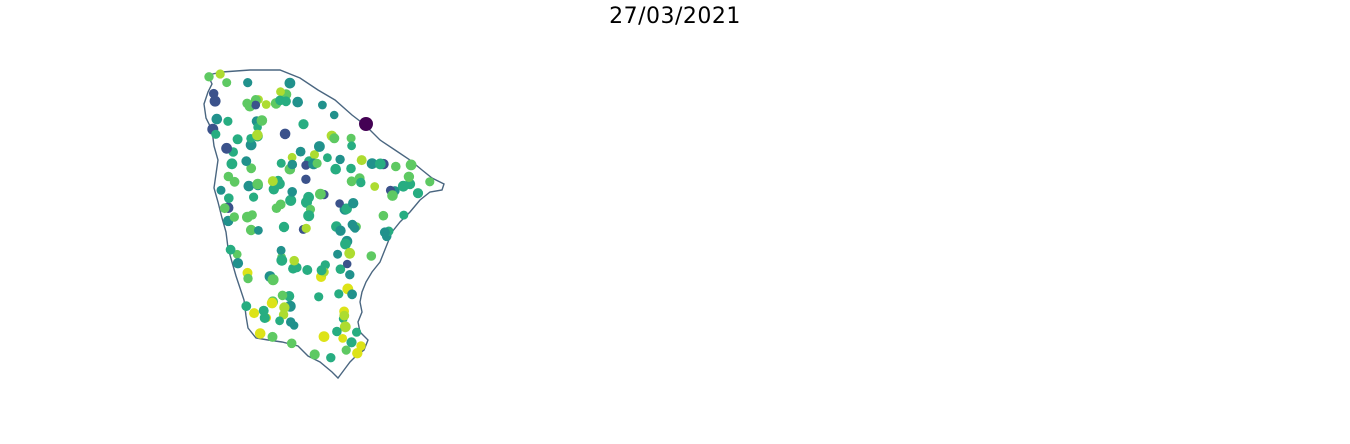 The height and width of the screenshot is (444, 1350). Describe the element at coordinates (675, 16) in the screenshot. I see `figure-title: 27/03/2021` at that location.